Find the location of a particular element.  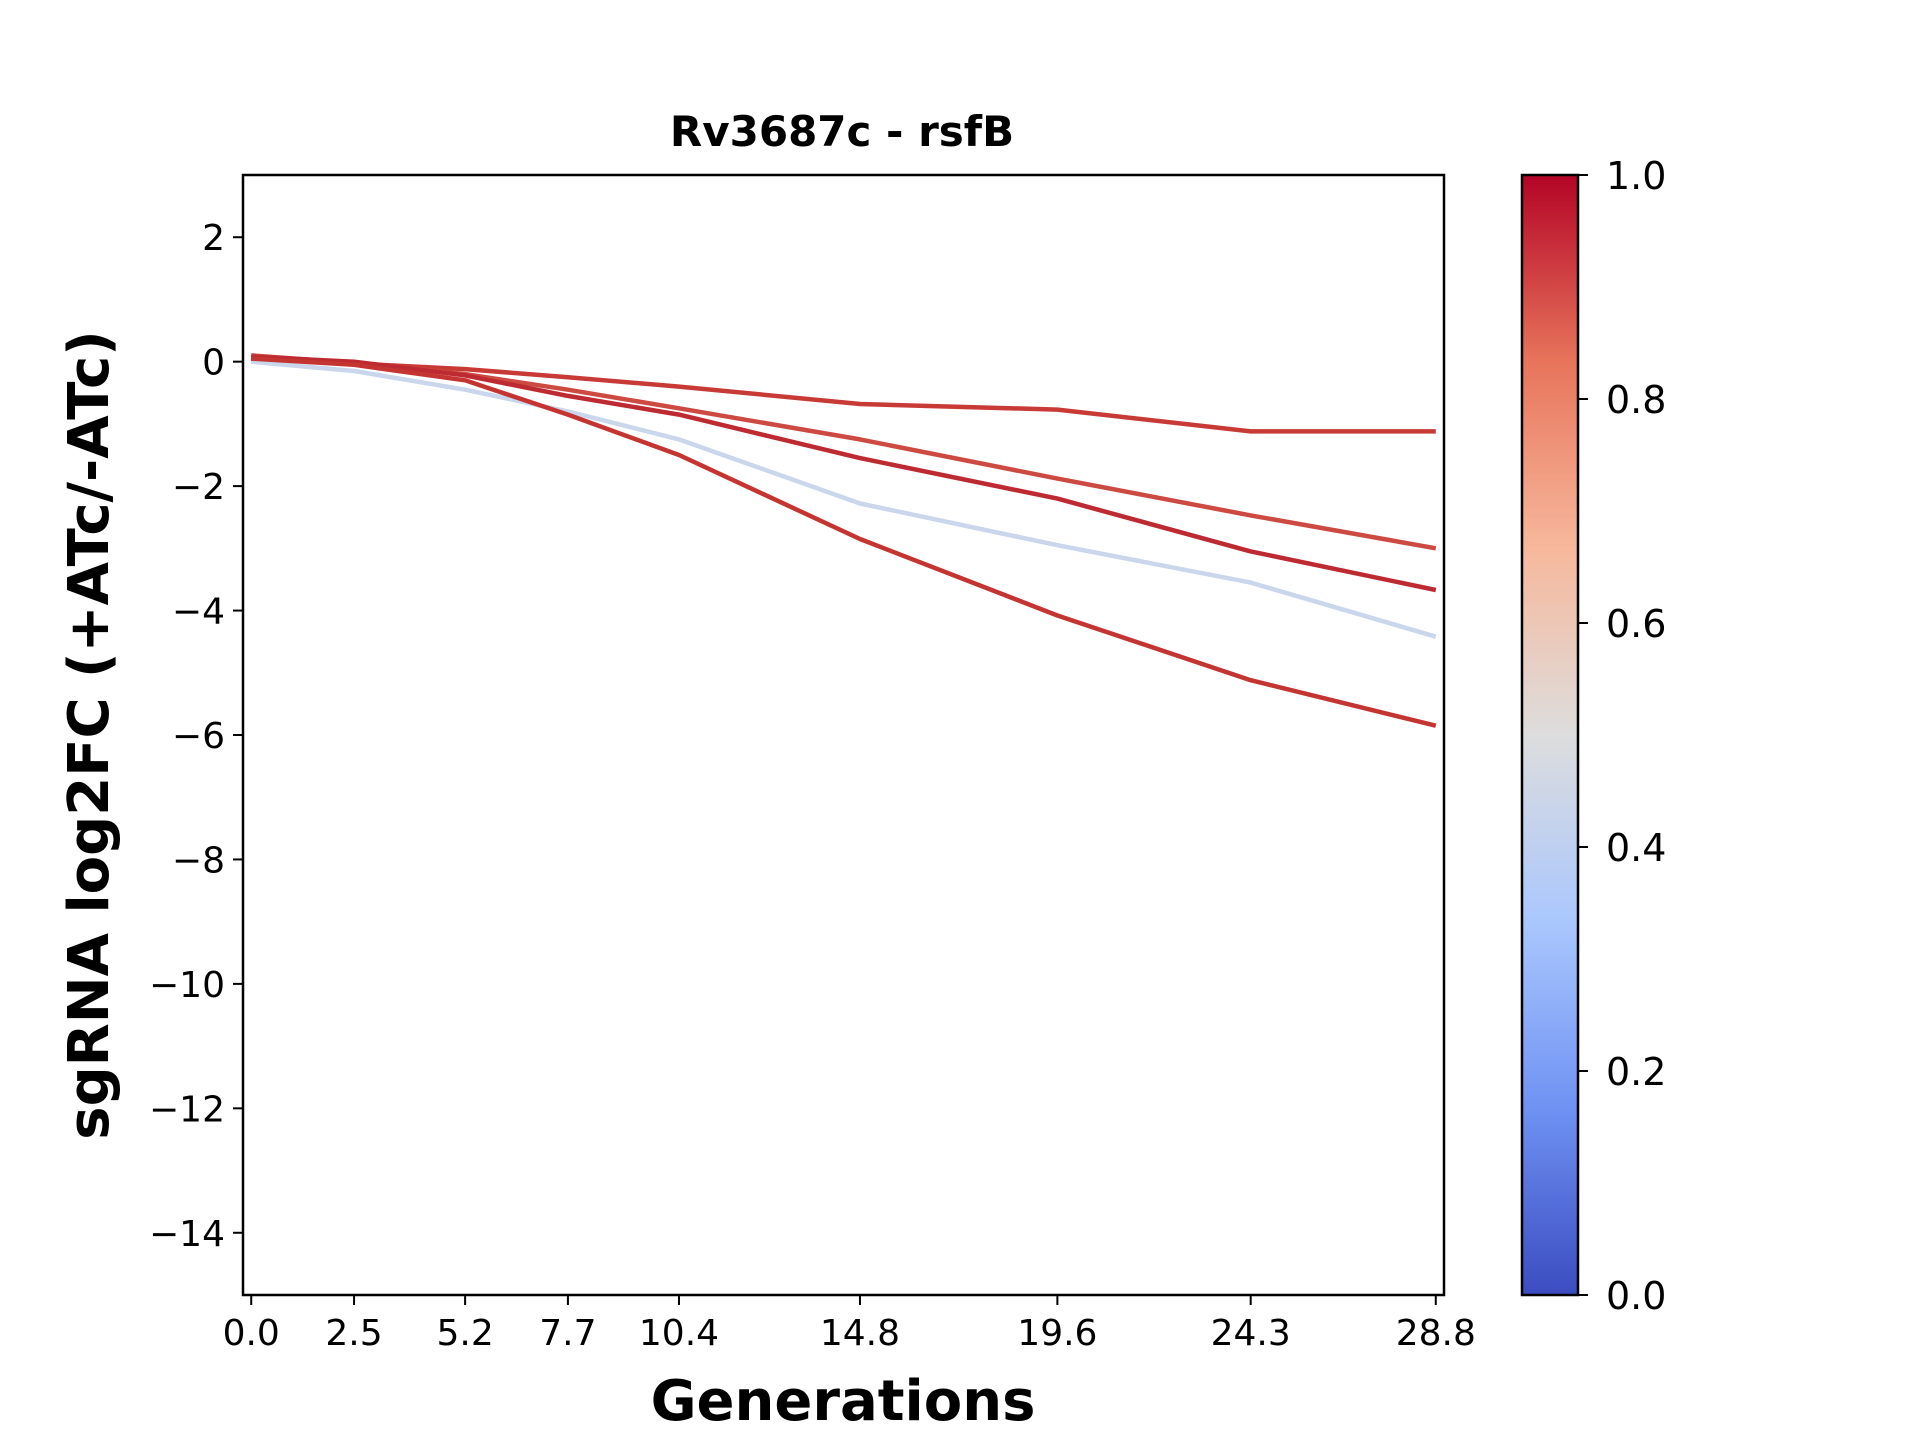

x-tick-label: 5.2 is located at coordinates (464, 1333).